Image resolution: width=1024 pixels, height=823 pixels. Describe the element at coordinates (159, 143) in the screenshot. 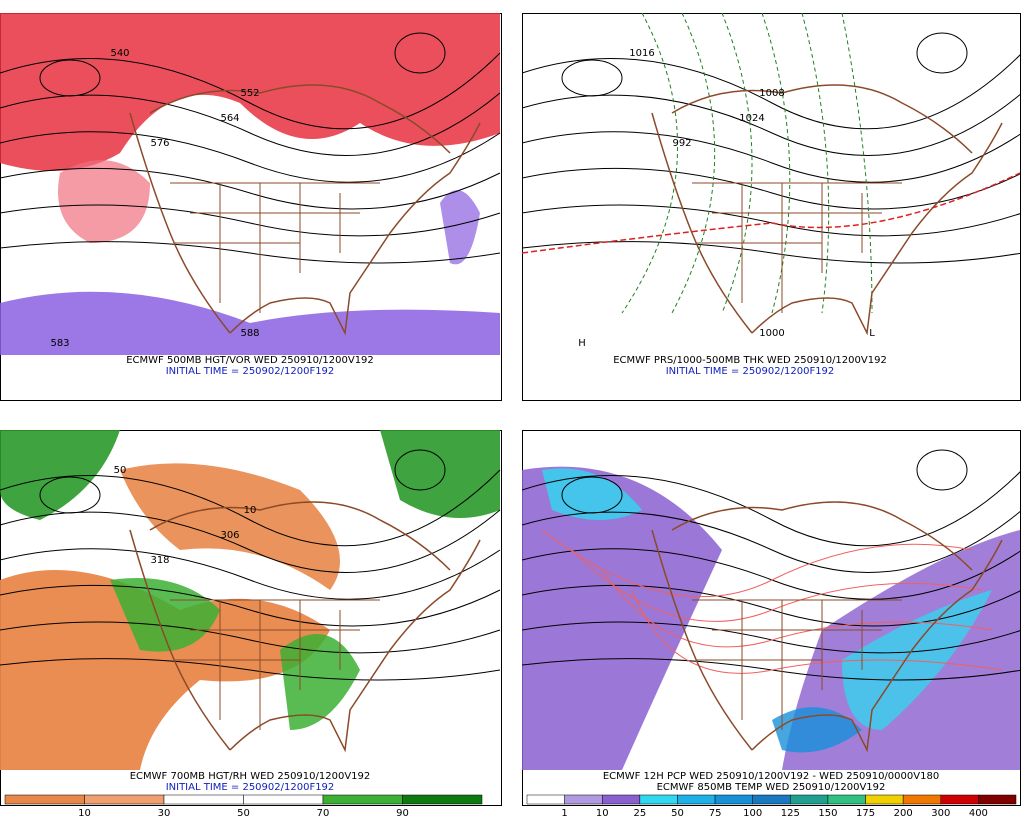

I see `contour-label: 576` at that location.